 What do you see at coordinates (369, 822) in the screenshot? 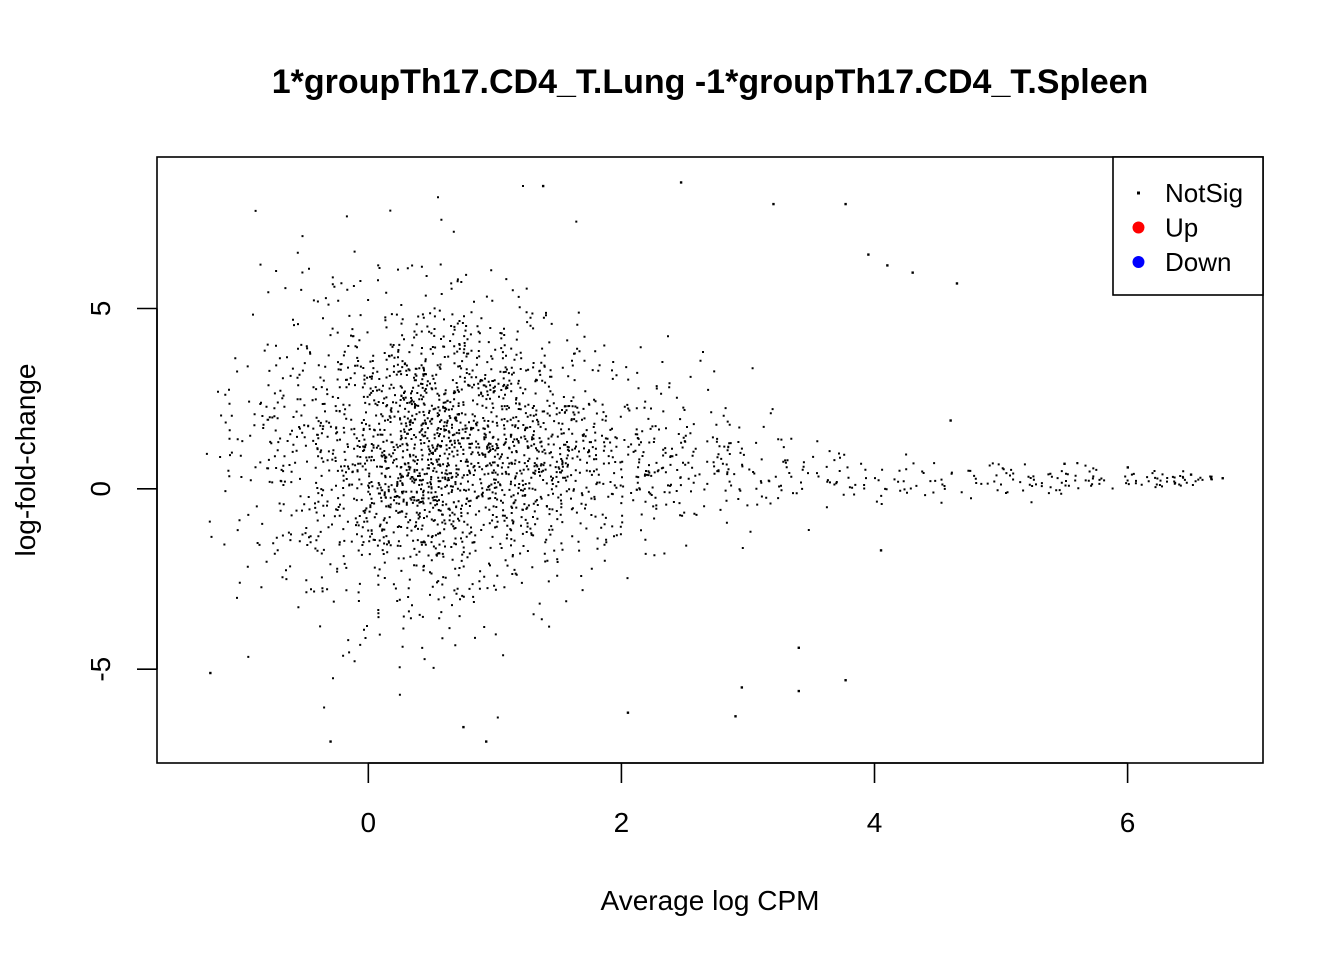
I see `x-tick-label: 0` at bounding box center [369, 822].